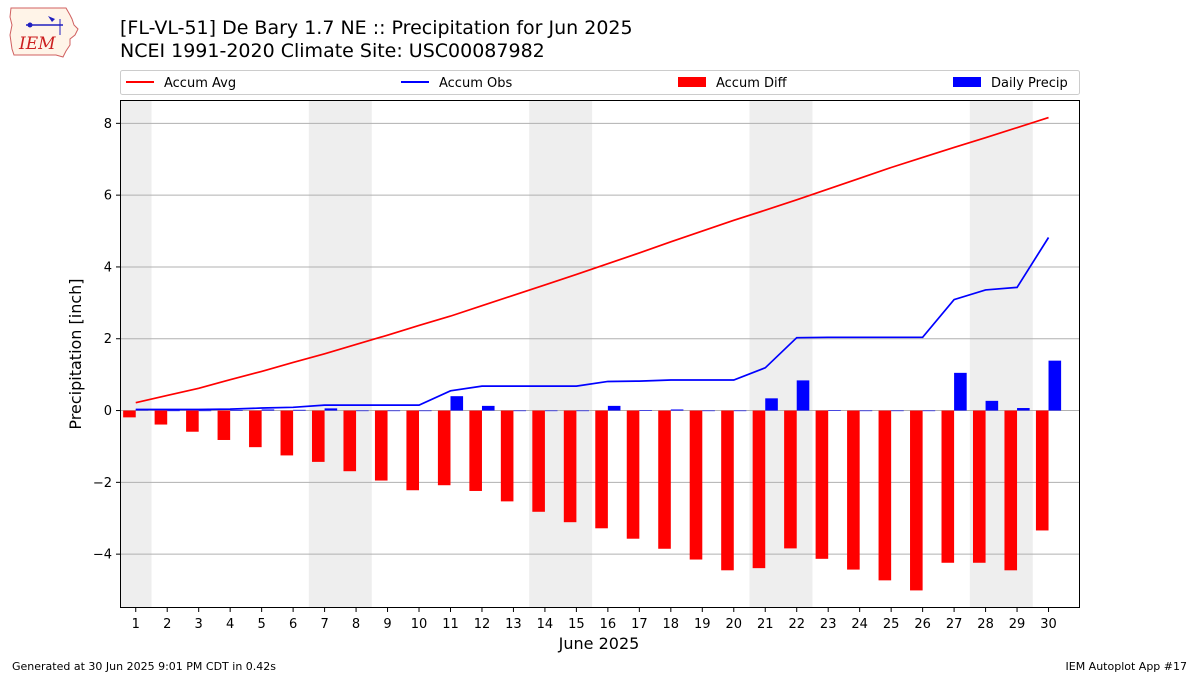  What do you see at coordinates (167, 624) in the screenshot?
I see `x-tick-label: 2` at bounding box center [167, 624].